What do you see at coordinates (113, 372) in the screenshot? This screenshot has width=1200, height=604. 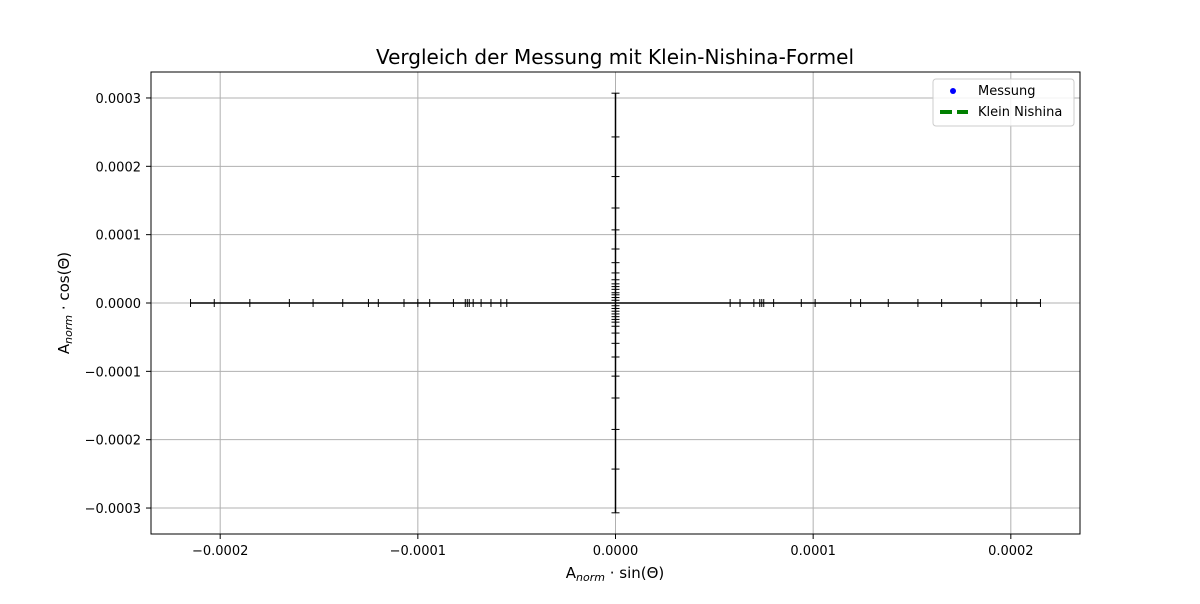 I see `y-tick-label: −0.0001` at bounding box center [113, 372].